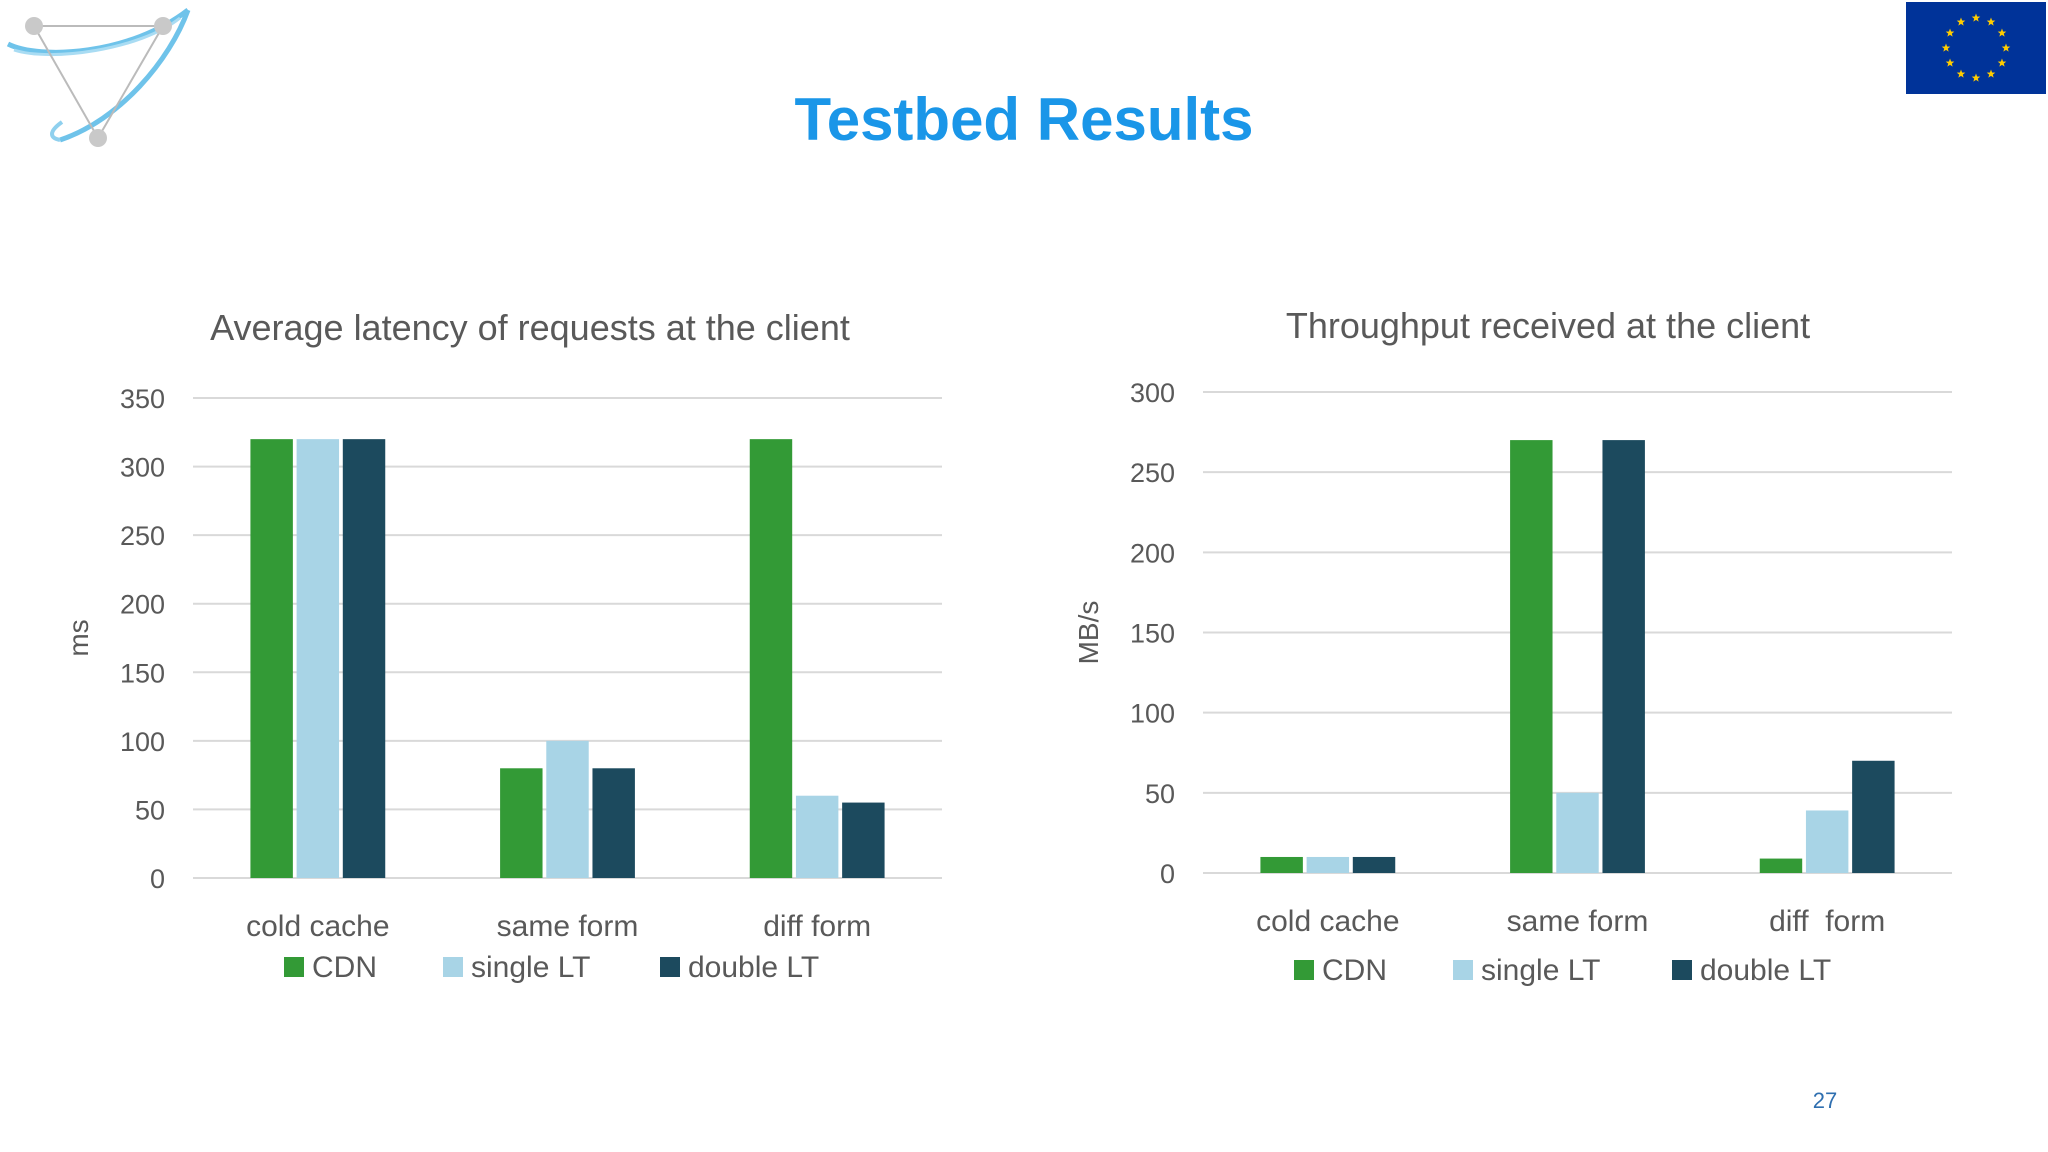 This screenshot has height=1152, width=2048. I want to click on y-axis-label: MB/s, so click(1088, 633).